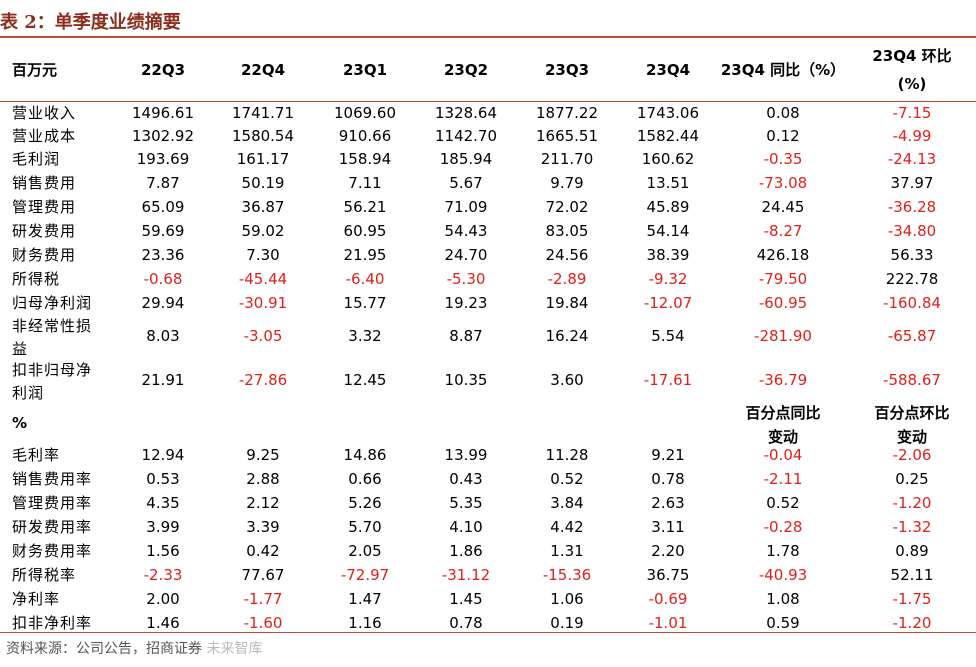  Describe the element at coordinates (668, 136) in the screenshot. I see `table-cell: 1582.44` at that location.